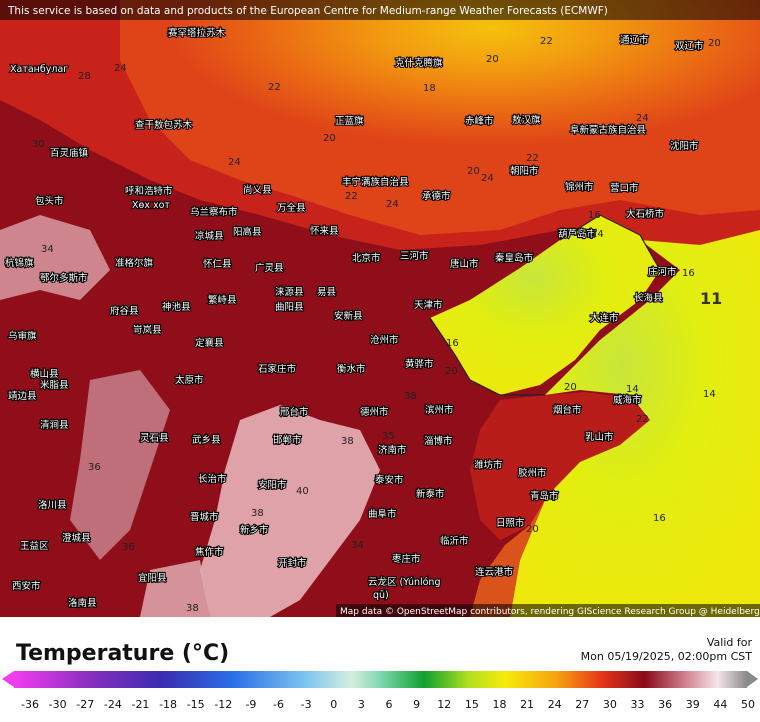 This screenshot has width=760, height=722. Describe the element at coordinates (428, 305) in the screenshot. I see `place-label: 天津市` at that location.